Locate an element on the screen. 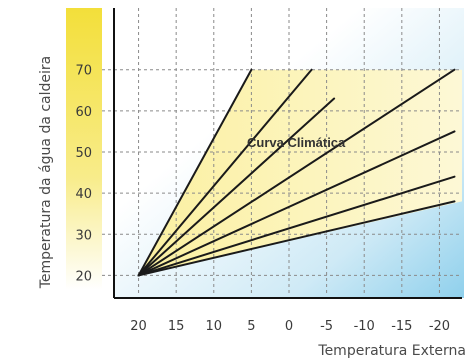 This screenshot has width=472, height=362. x-tick-label: 0 is located at coordinates (289, 326).